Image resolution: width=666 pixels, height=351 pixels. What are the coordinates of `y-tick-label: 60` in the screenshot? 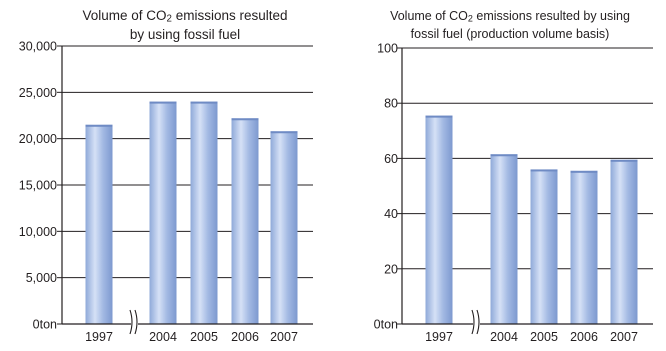 It's located at (391, 159).